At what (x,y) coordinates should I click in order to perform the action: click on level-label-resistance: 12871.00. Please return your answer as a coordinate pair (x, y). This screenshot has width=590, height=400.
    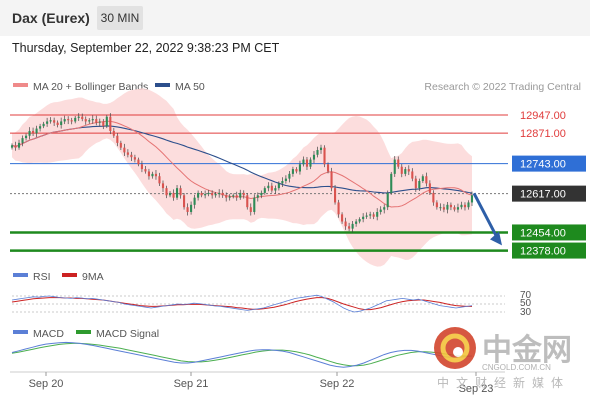
    Looking at the image, I should click on (543, 134).